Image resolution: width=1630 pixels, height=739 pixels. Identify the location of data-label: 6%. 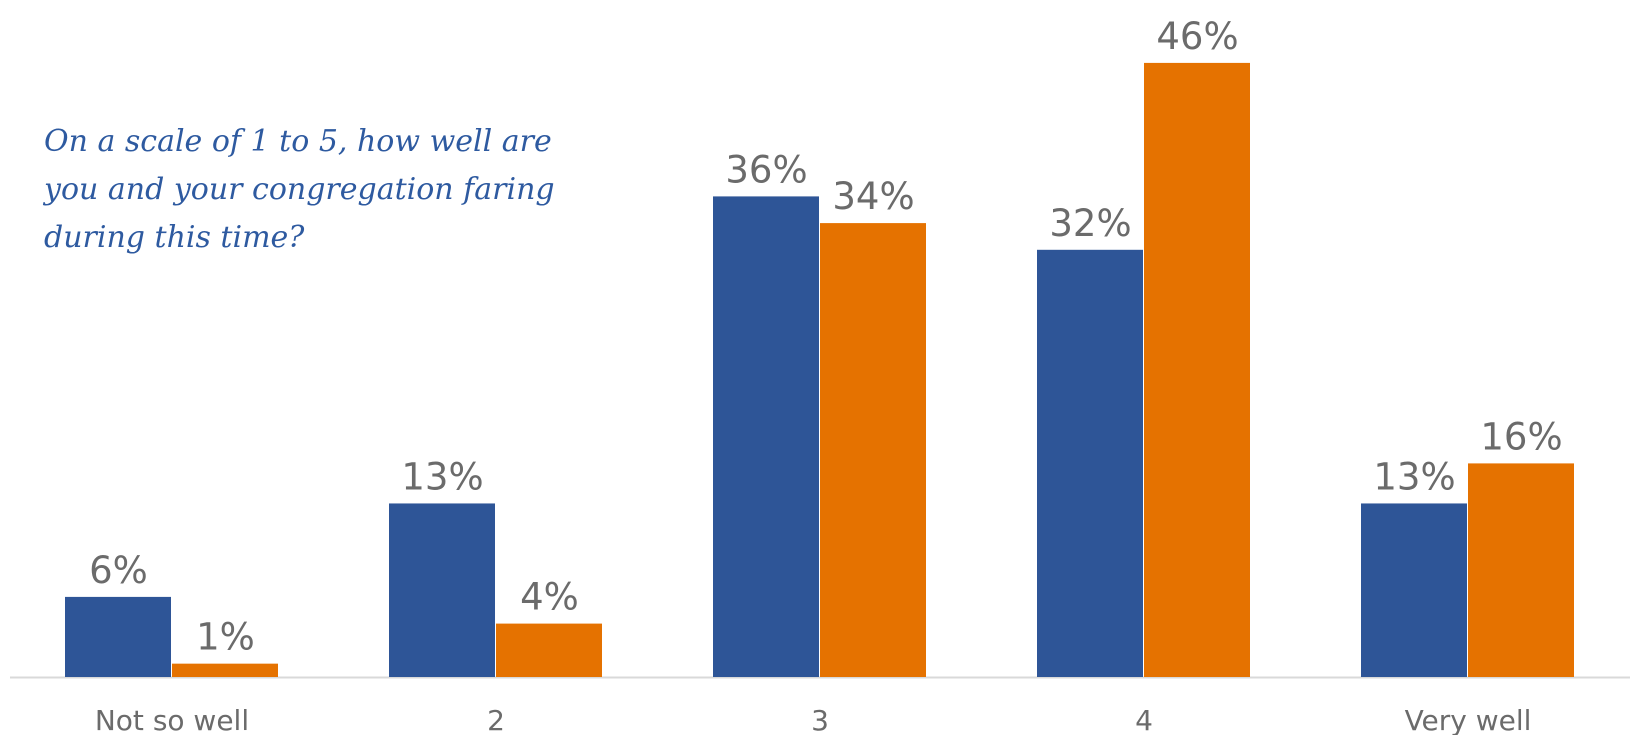
(118, 570).